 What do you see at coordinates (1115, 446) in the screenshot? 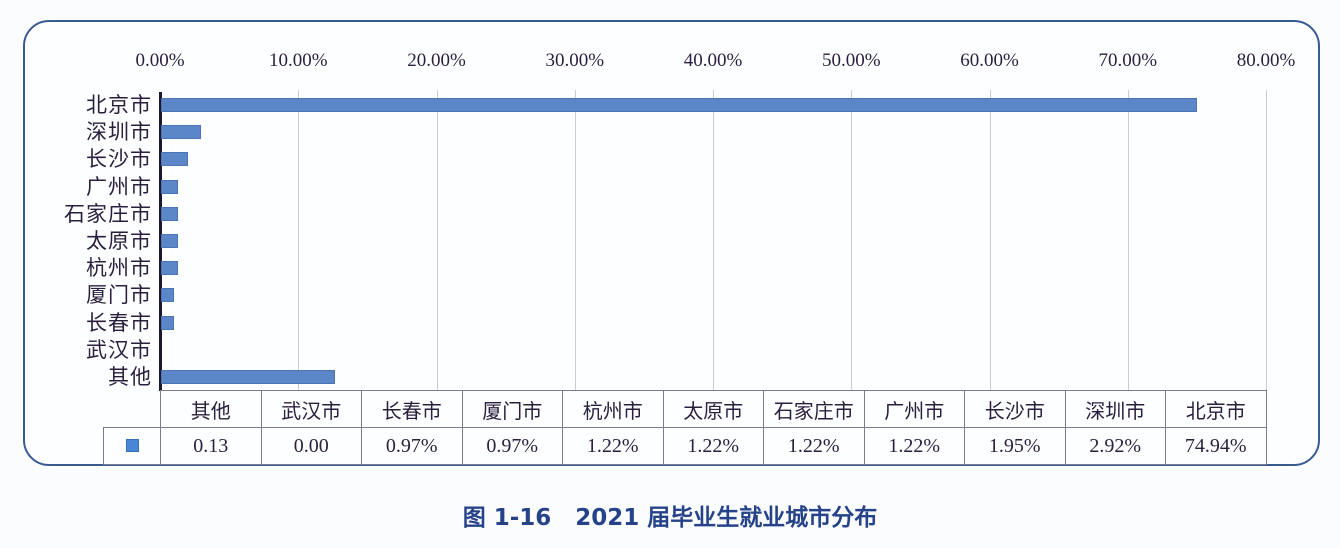
I see `data-table-value-cell: 2.92%` at bounding box center [1115, 446].